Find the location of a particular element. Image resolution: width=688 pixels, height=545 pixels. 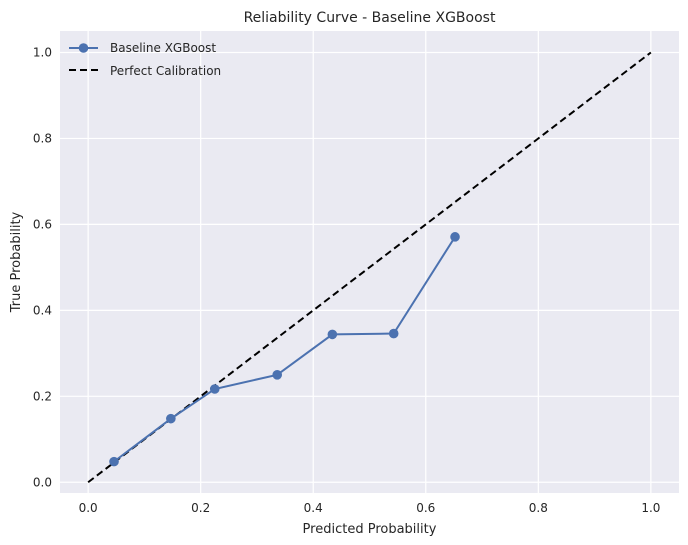

y-axis-ticks: 0.0 0.2 0.4 0.6 0.8 1.0 is located at coordinates (42, 267).